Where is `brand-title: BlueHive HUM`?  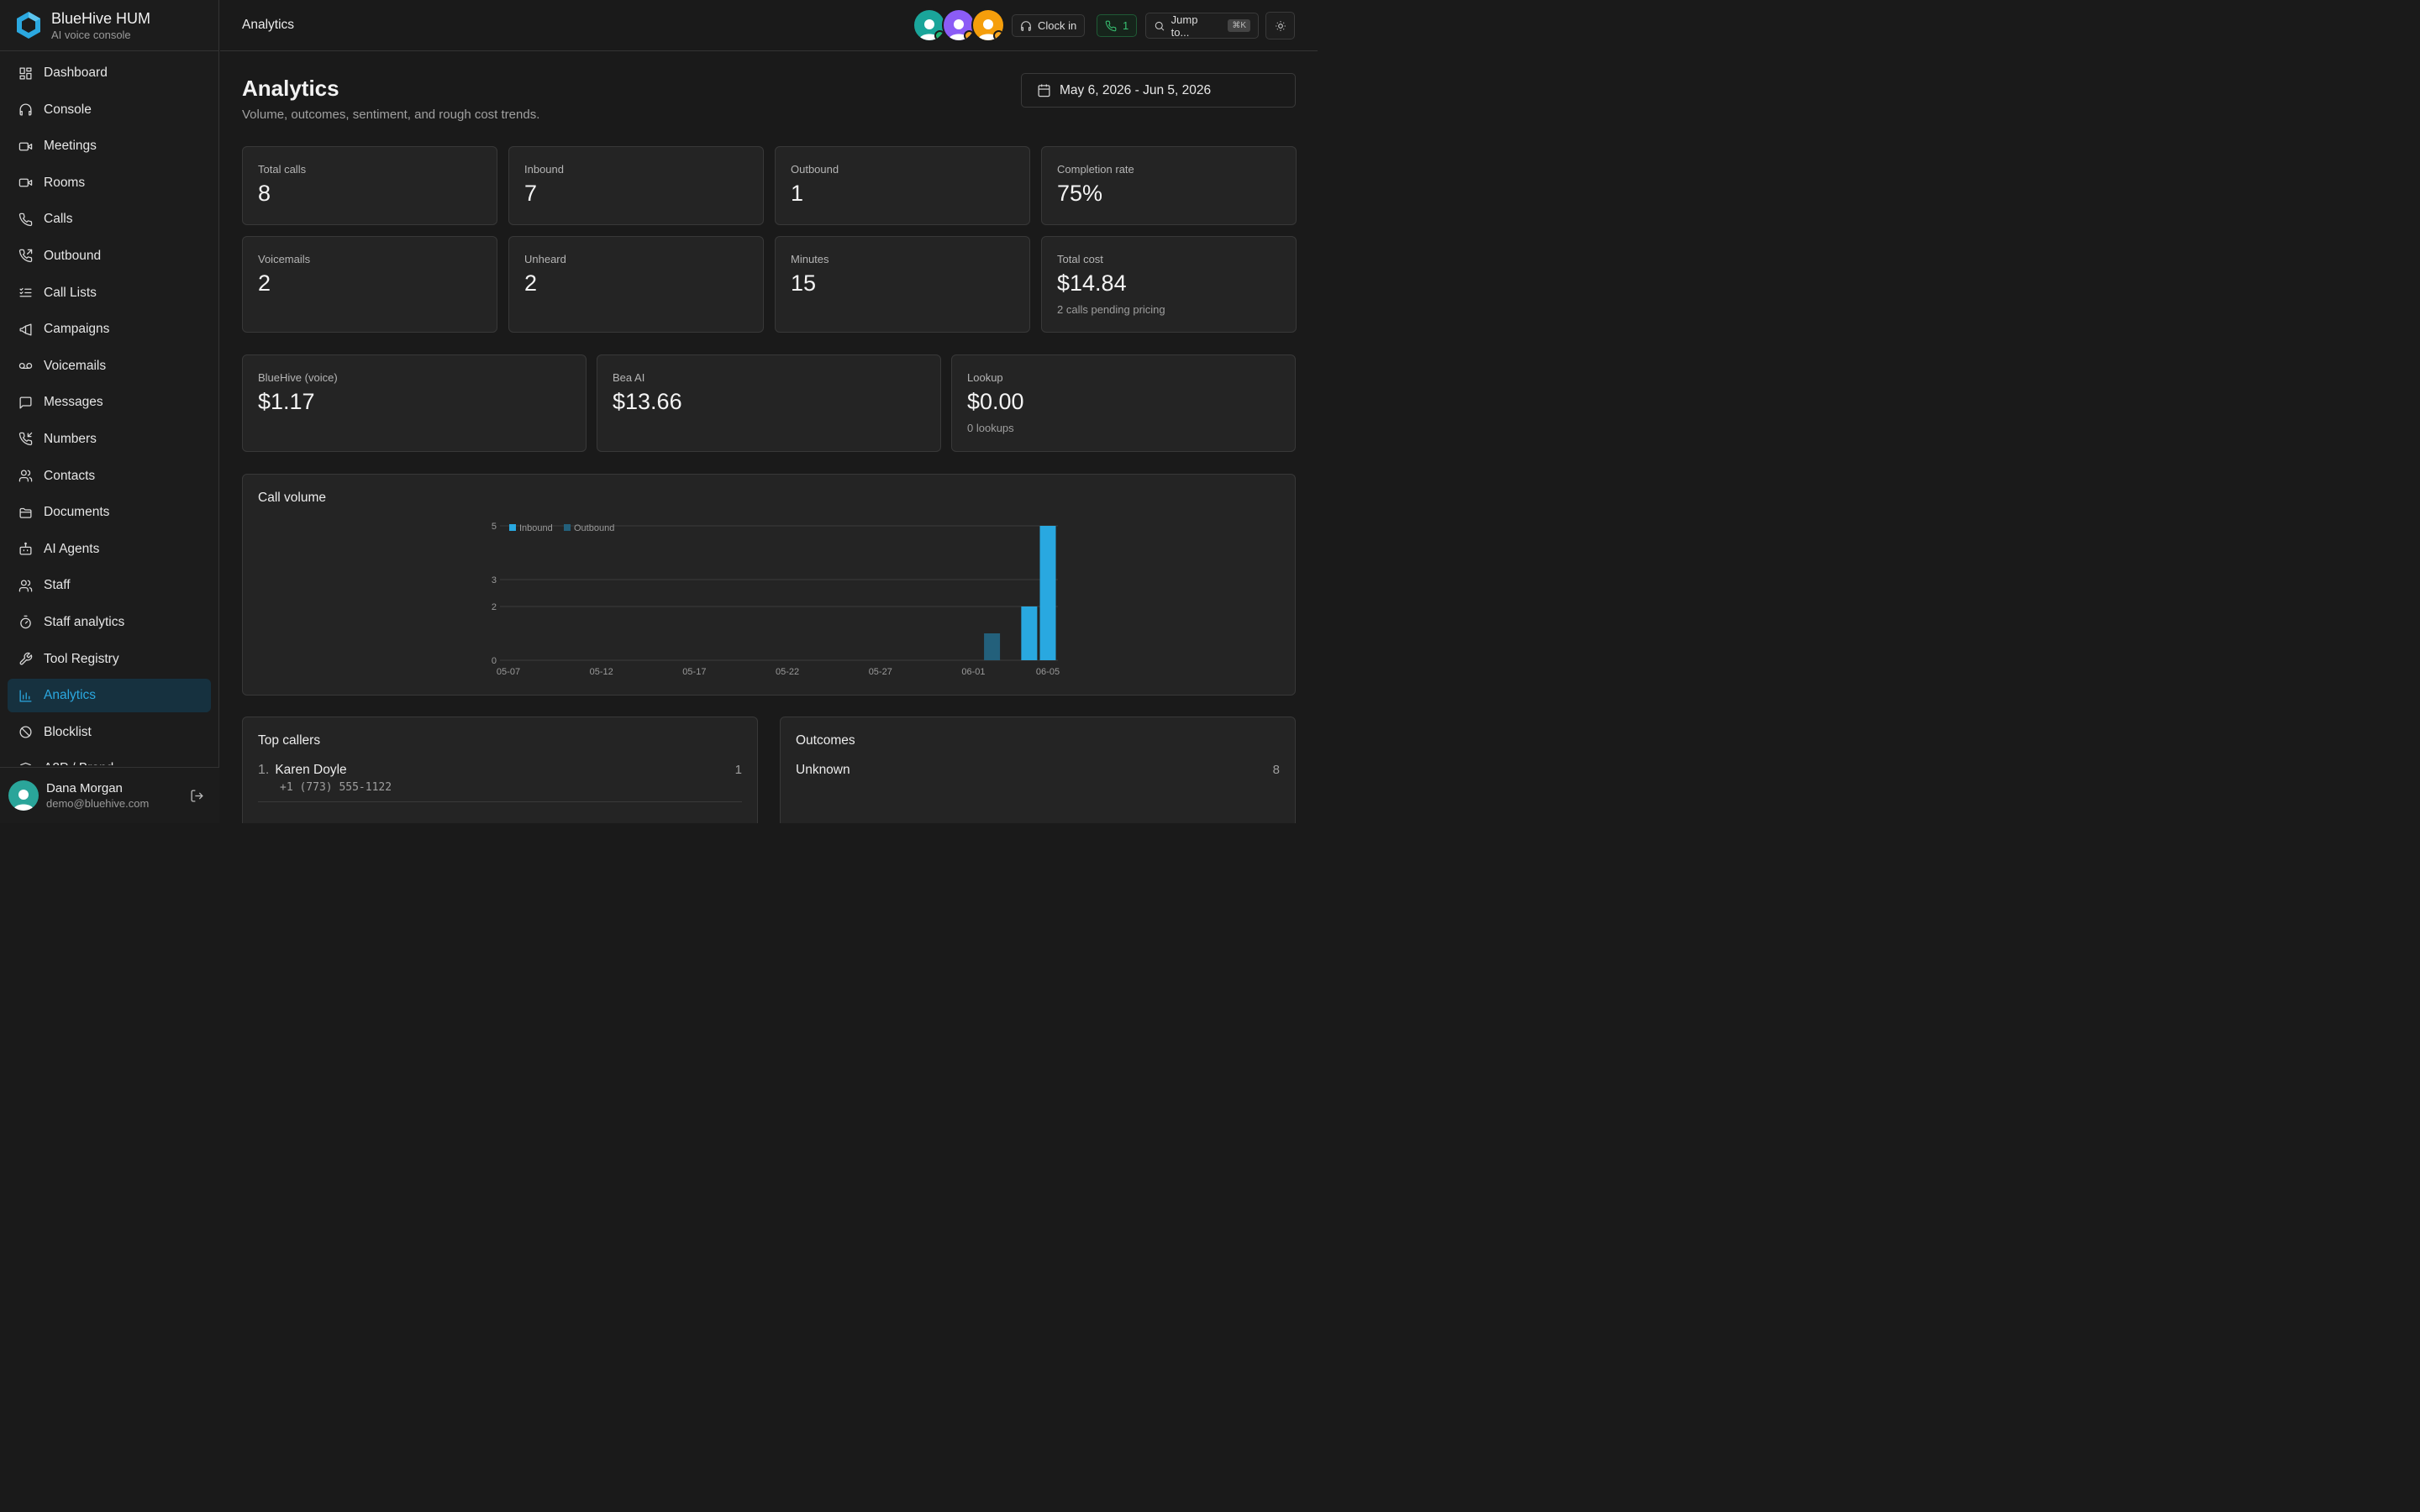 brand-title: BlueHive HUM is located at coordinates (101, 18).